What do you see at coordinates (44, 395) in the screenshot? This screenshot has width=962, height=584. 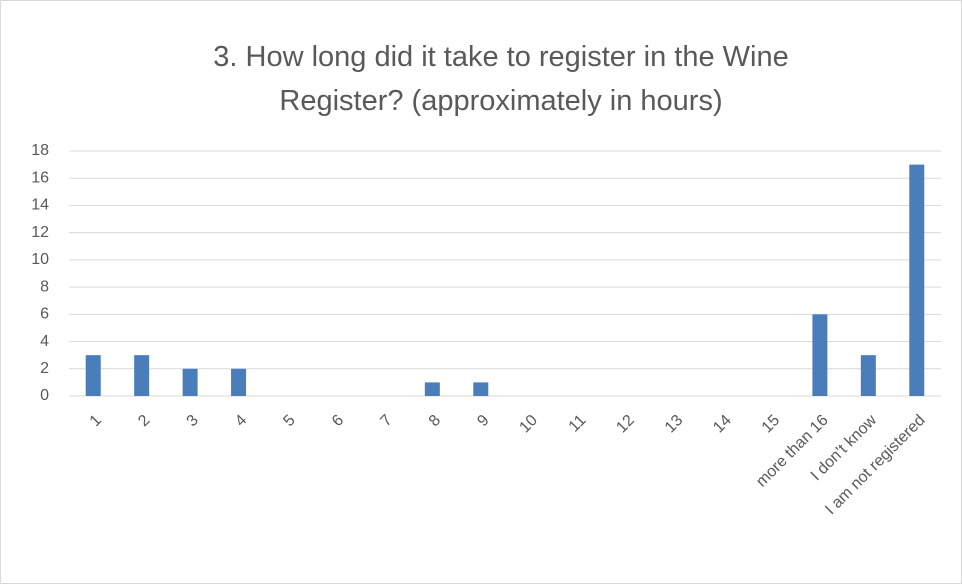 I see `y-tick-label: 0` at bounding box center [44, 395].